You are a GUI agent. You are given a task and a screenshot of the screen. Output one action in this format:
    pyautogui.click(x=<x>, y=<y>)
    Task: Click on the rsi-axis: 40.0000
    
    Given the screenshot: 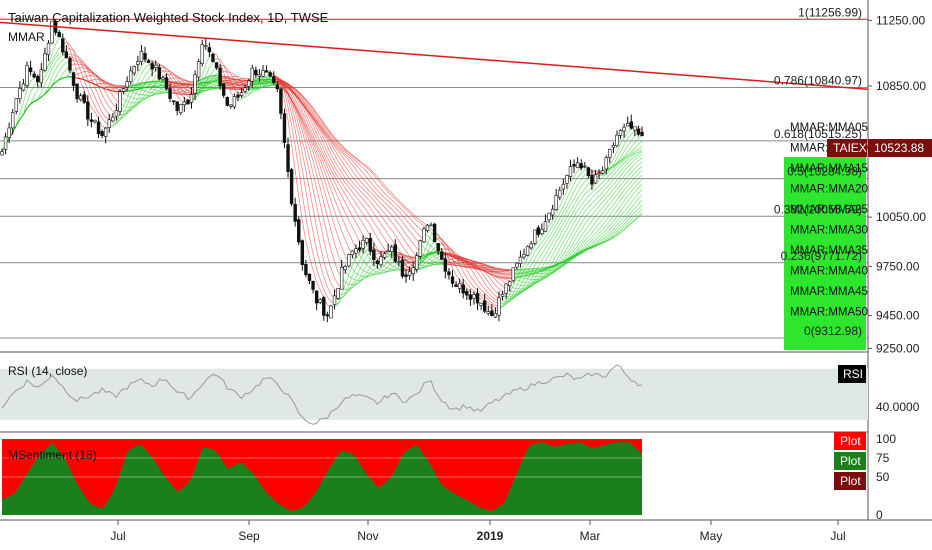 What is the action you would take?
    pyautogui.click(x=898, y=407)
    